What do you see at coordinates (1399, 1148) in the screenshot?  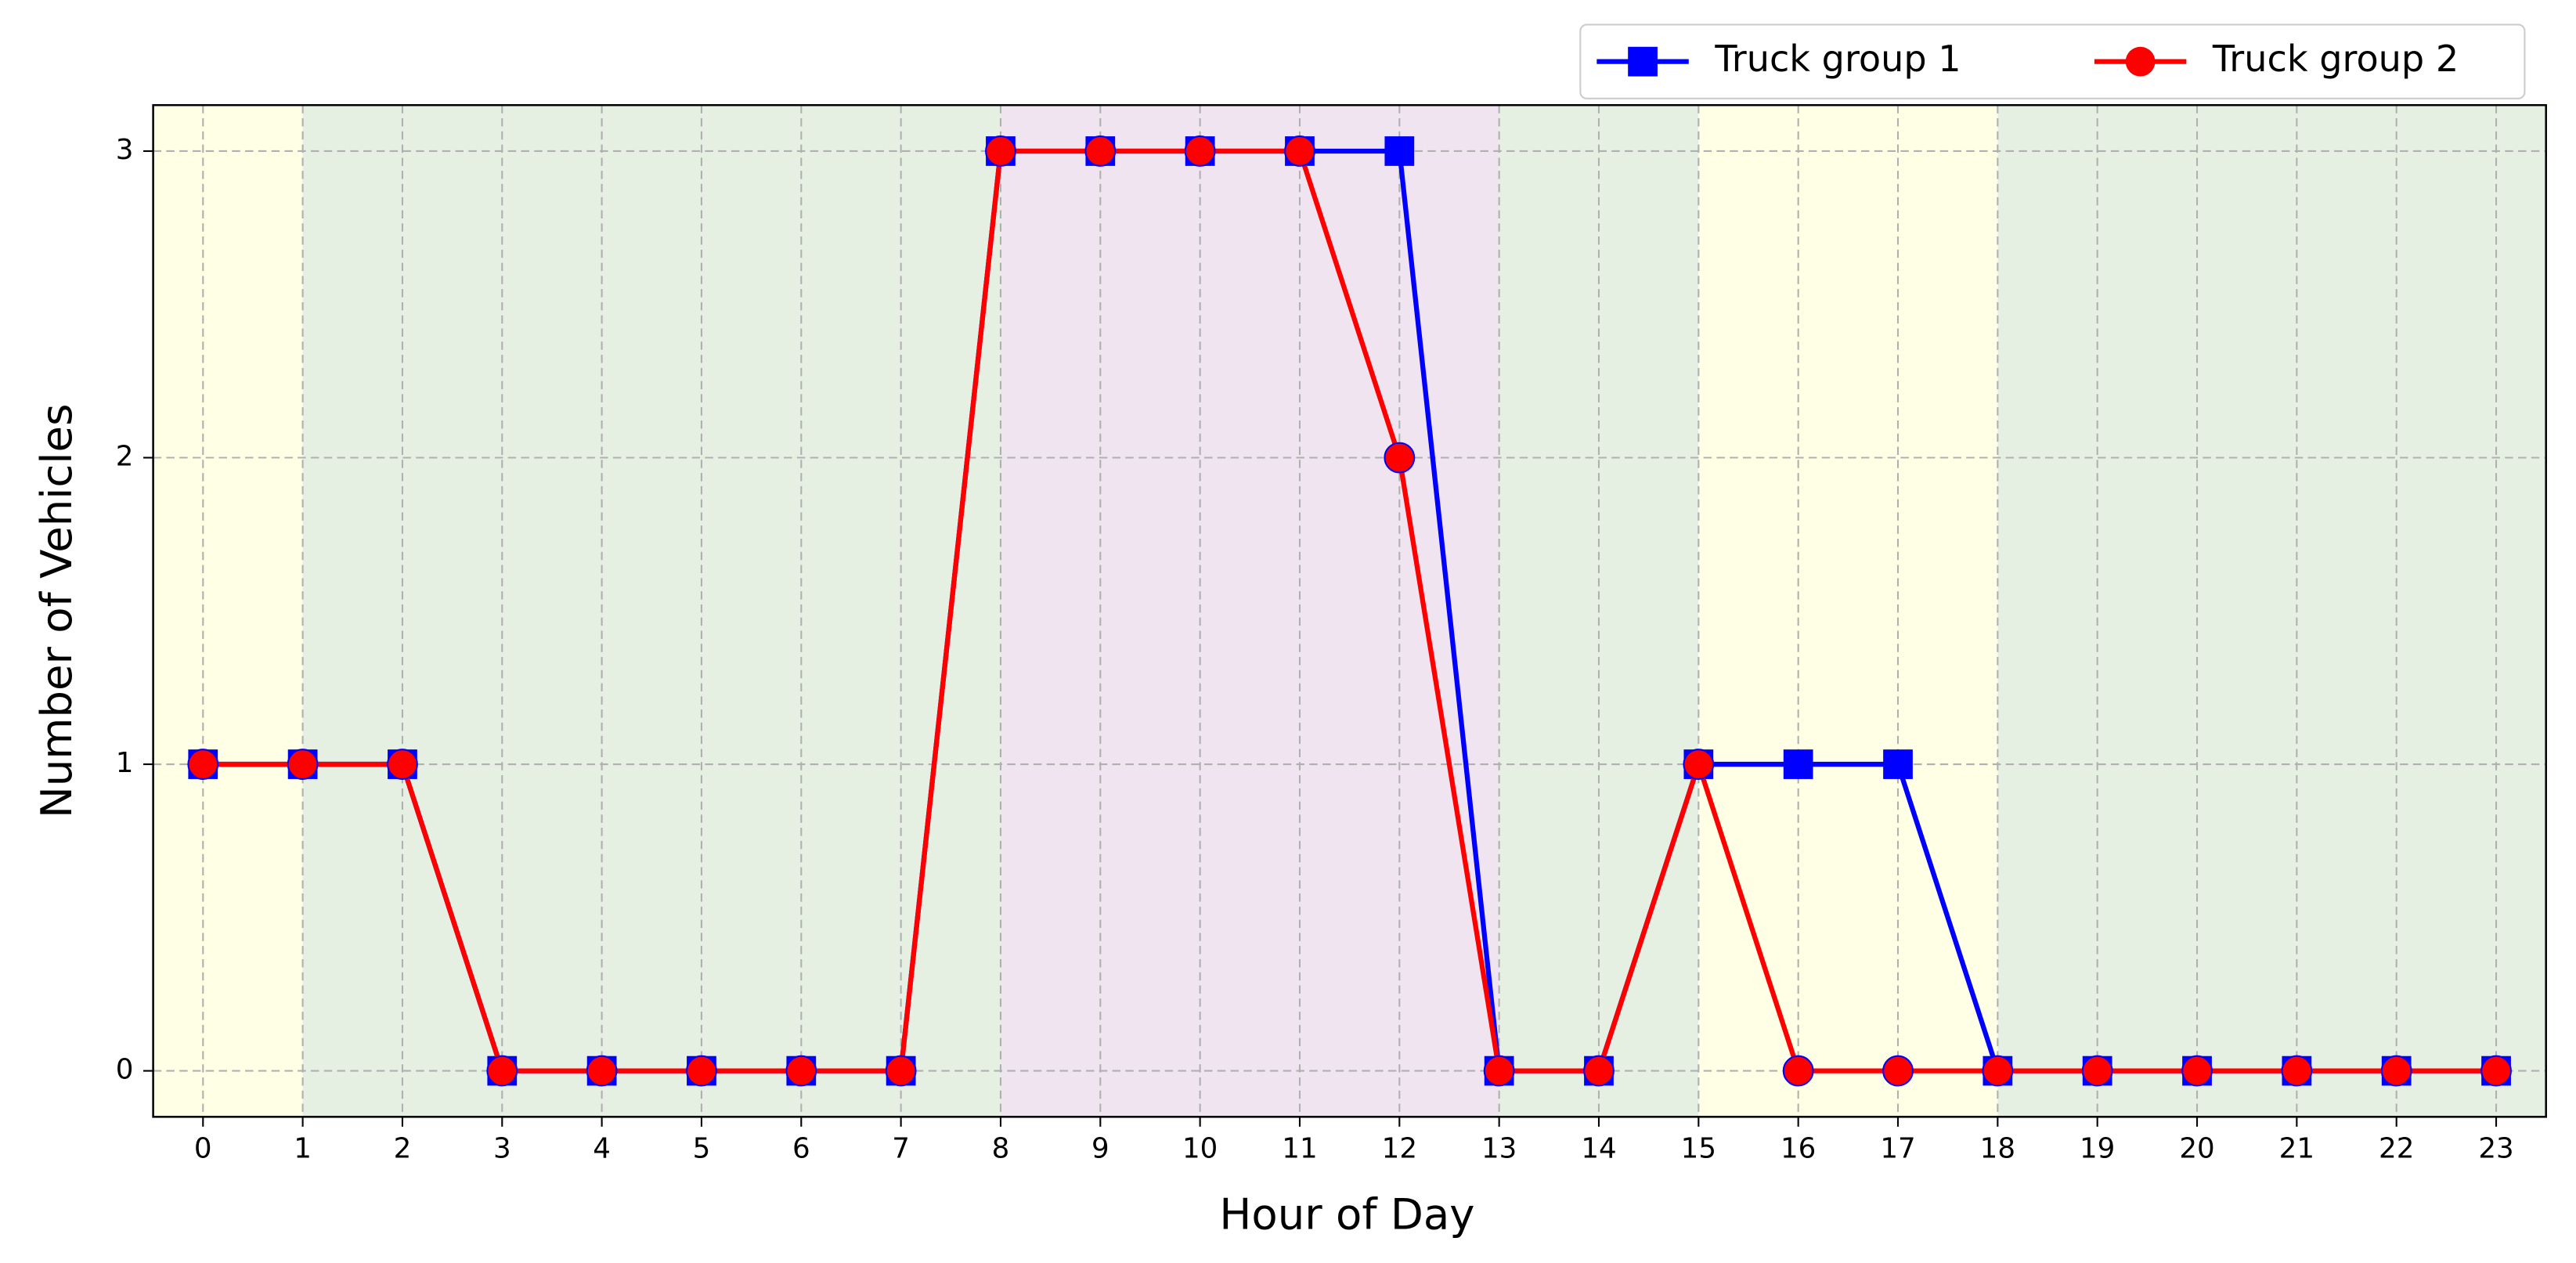 I see `x-tick-label: 12` at bounding box center [1399, 1148].